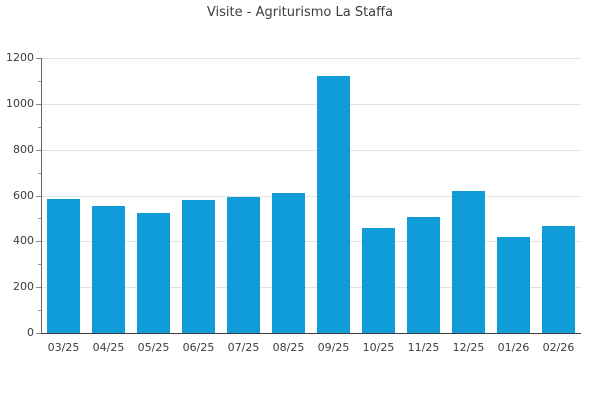 Image resolution: width=600 pixels, height=400 pixels. Describe the element at coordinates (243, 264) in the screenshot. I see `bar-07/25` at that location.